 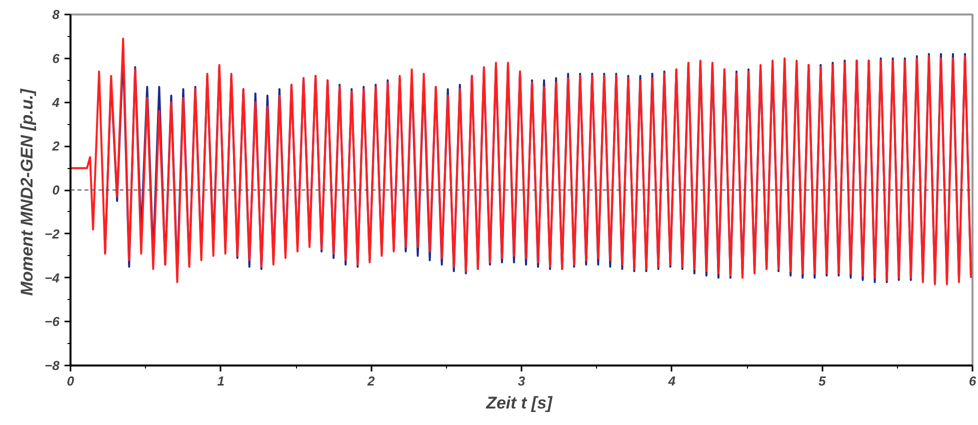 What do you see at coordinates (55, 146) in the screenshot?
I see `y-tick-label: 2` at bounding box center [55, 146].